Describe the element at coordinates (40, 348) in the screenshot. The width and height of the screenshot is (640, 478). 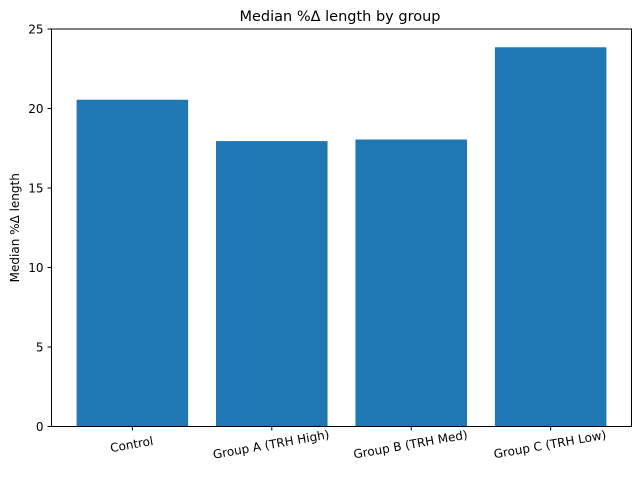
I see `y-tick-label: 5` at that location.